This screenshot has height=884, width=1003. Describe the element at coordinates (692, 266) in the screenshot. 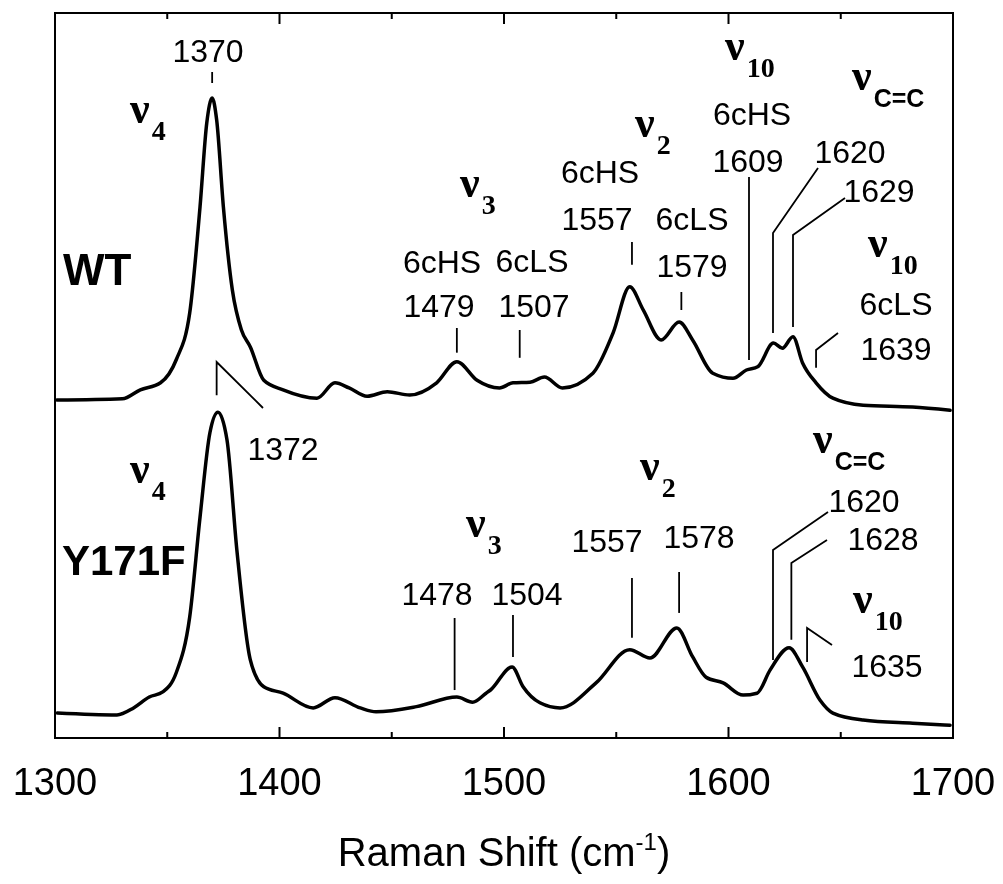

I see `annotation: 1579` at that location.